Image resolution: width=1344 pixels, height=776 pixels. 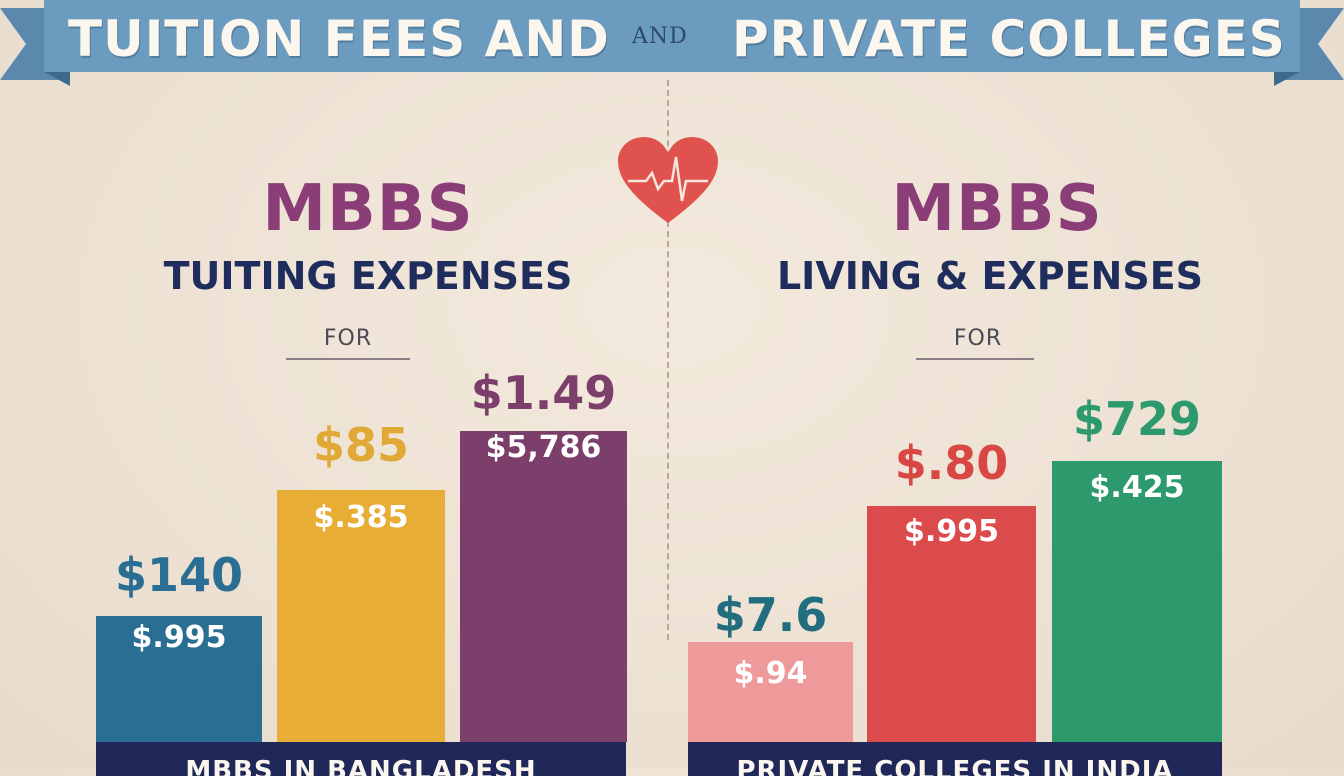 What do you see at coordinates (543, 393) in the screenshot?
I see `bar-top-label: $1.49` at bounding box center [543, 393].